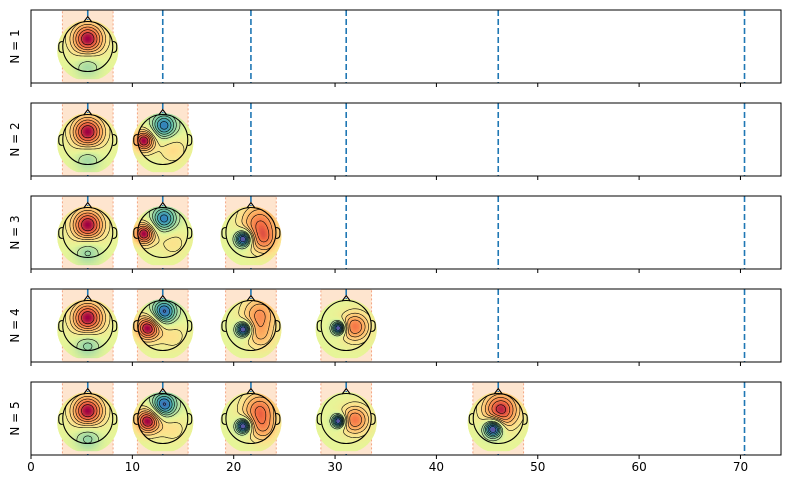  Describe the element at coordinates (15, 232) in the screenshot. I see `row-ylabel: N = 3` at that location.